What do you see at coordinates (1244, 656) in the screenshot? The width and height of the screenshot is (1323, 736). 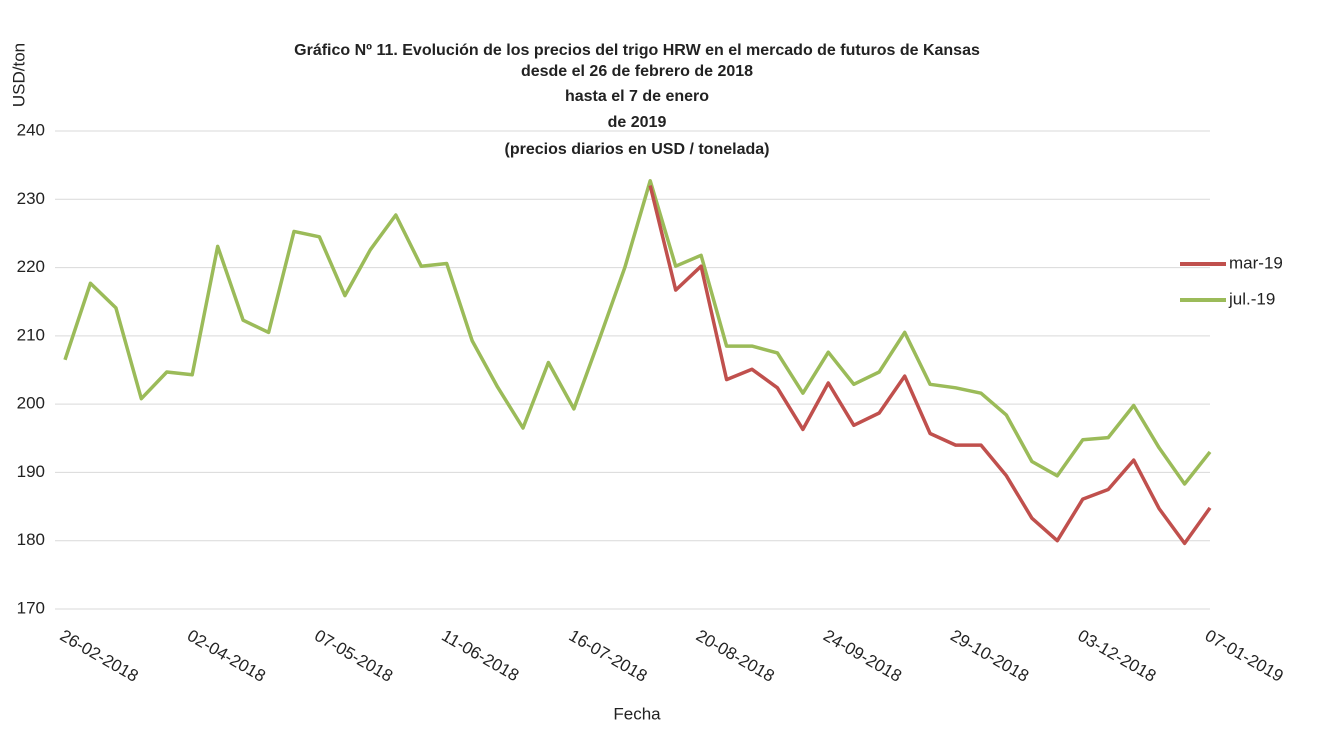 I see `x-tick-label: 07-01-2019` at bounding box center [1244, 656].